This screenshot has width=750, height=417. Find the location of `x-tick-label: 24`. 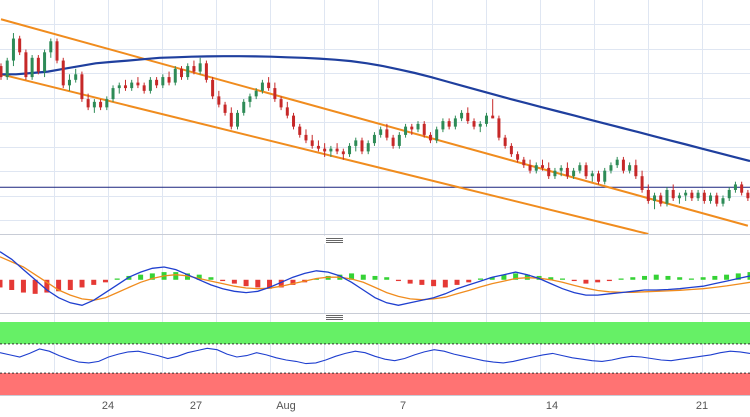

x-tick-label: 24 is located at coordinates (108, 406).